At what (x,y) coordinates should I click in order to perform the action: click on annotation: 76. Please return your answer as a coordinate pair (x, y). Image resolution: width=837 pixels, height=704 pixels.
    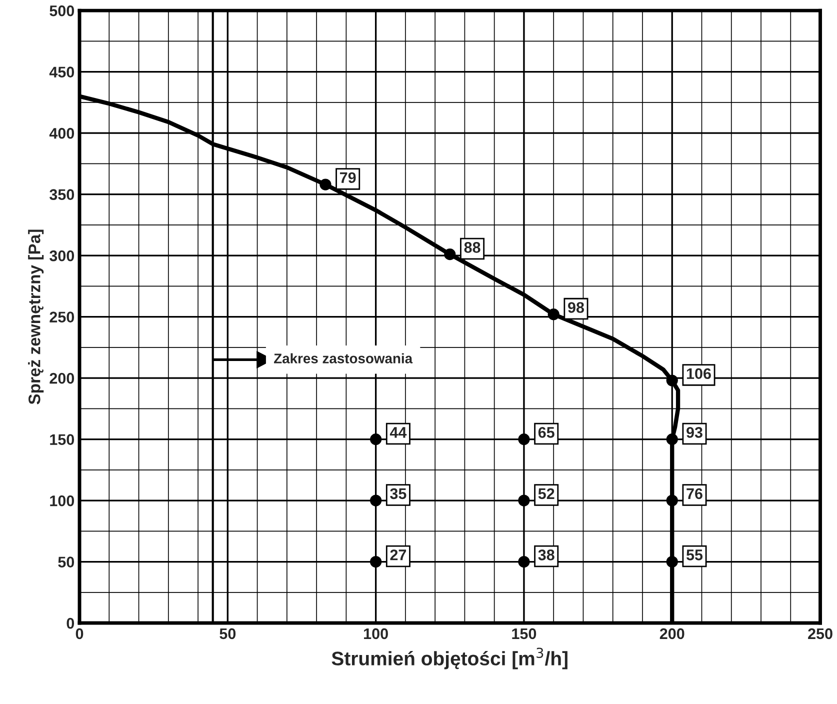
    Looking at the image, I should click on (694, 494).